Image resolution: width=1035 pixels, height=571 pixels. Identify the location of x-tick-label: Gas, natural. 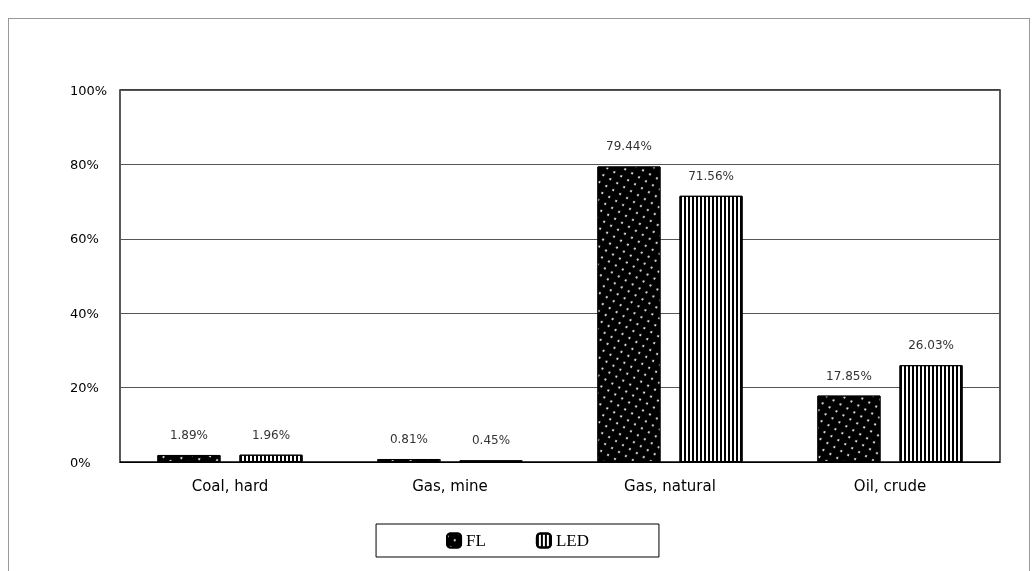
(670, 485).